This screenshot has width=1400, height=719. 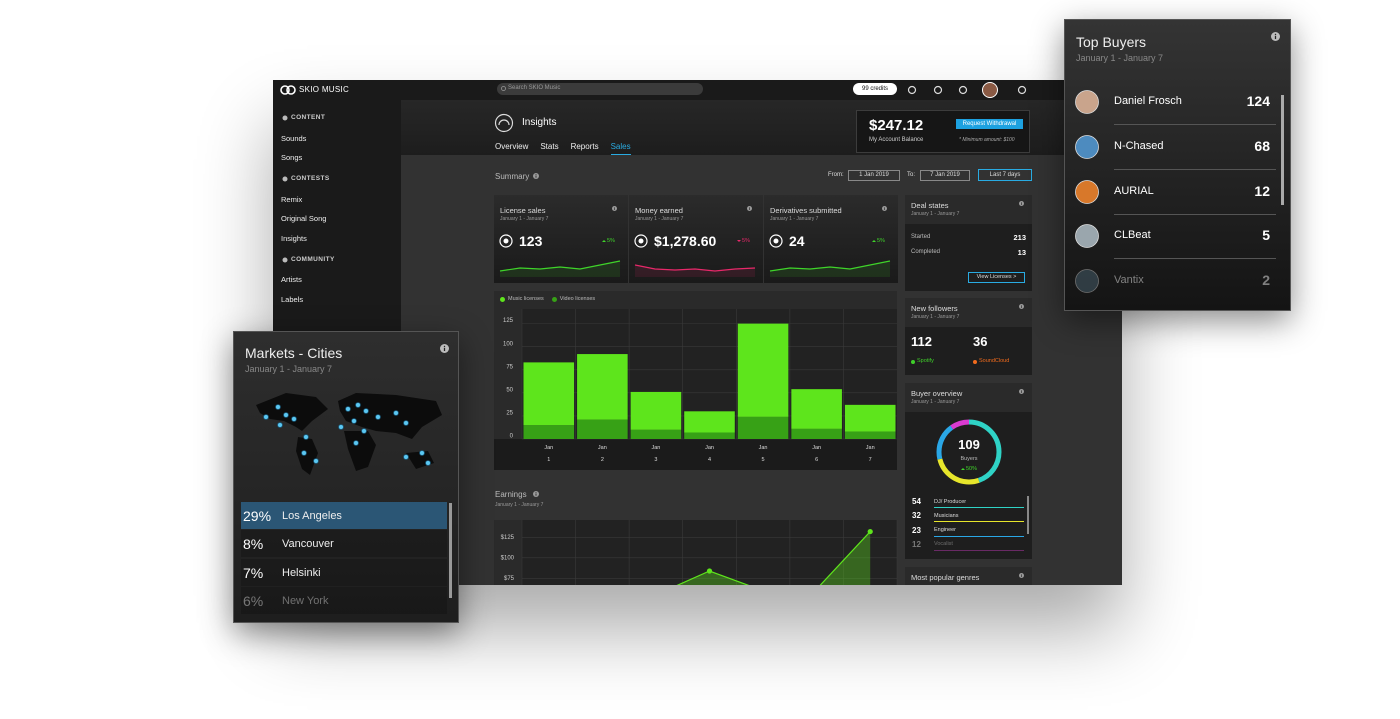 I want to click on range-select: Last 7 days, so click(x=1005, y=175).